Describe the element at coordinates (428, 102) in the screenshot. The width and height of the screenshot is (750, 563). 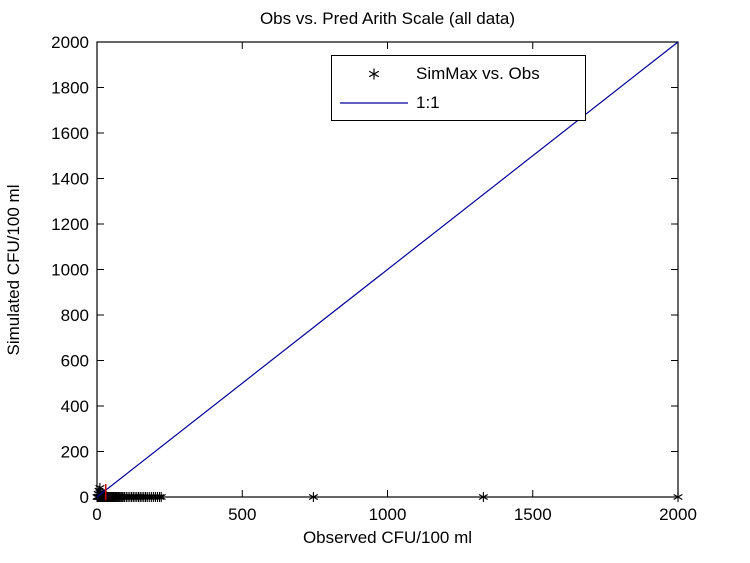
I see `legend-label-one-to-one: 1:1` at that location.